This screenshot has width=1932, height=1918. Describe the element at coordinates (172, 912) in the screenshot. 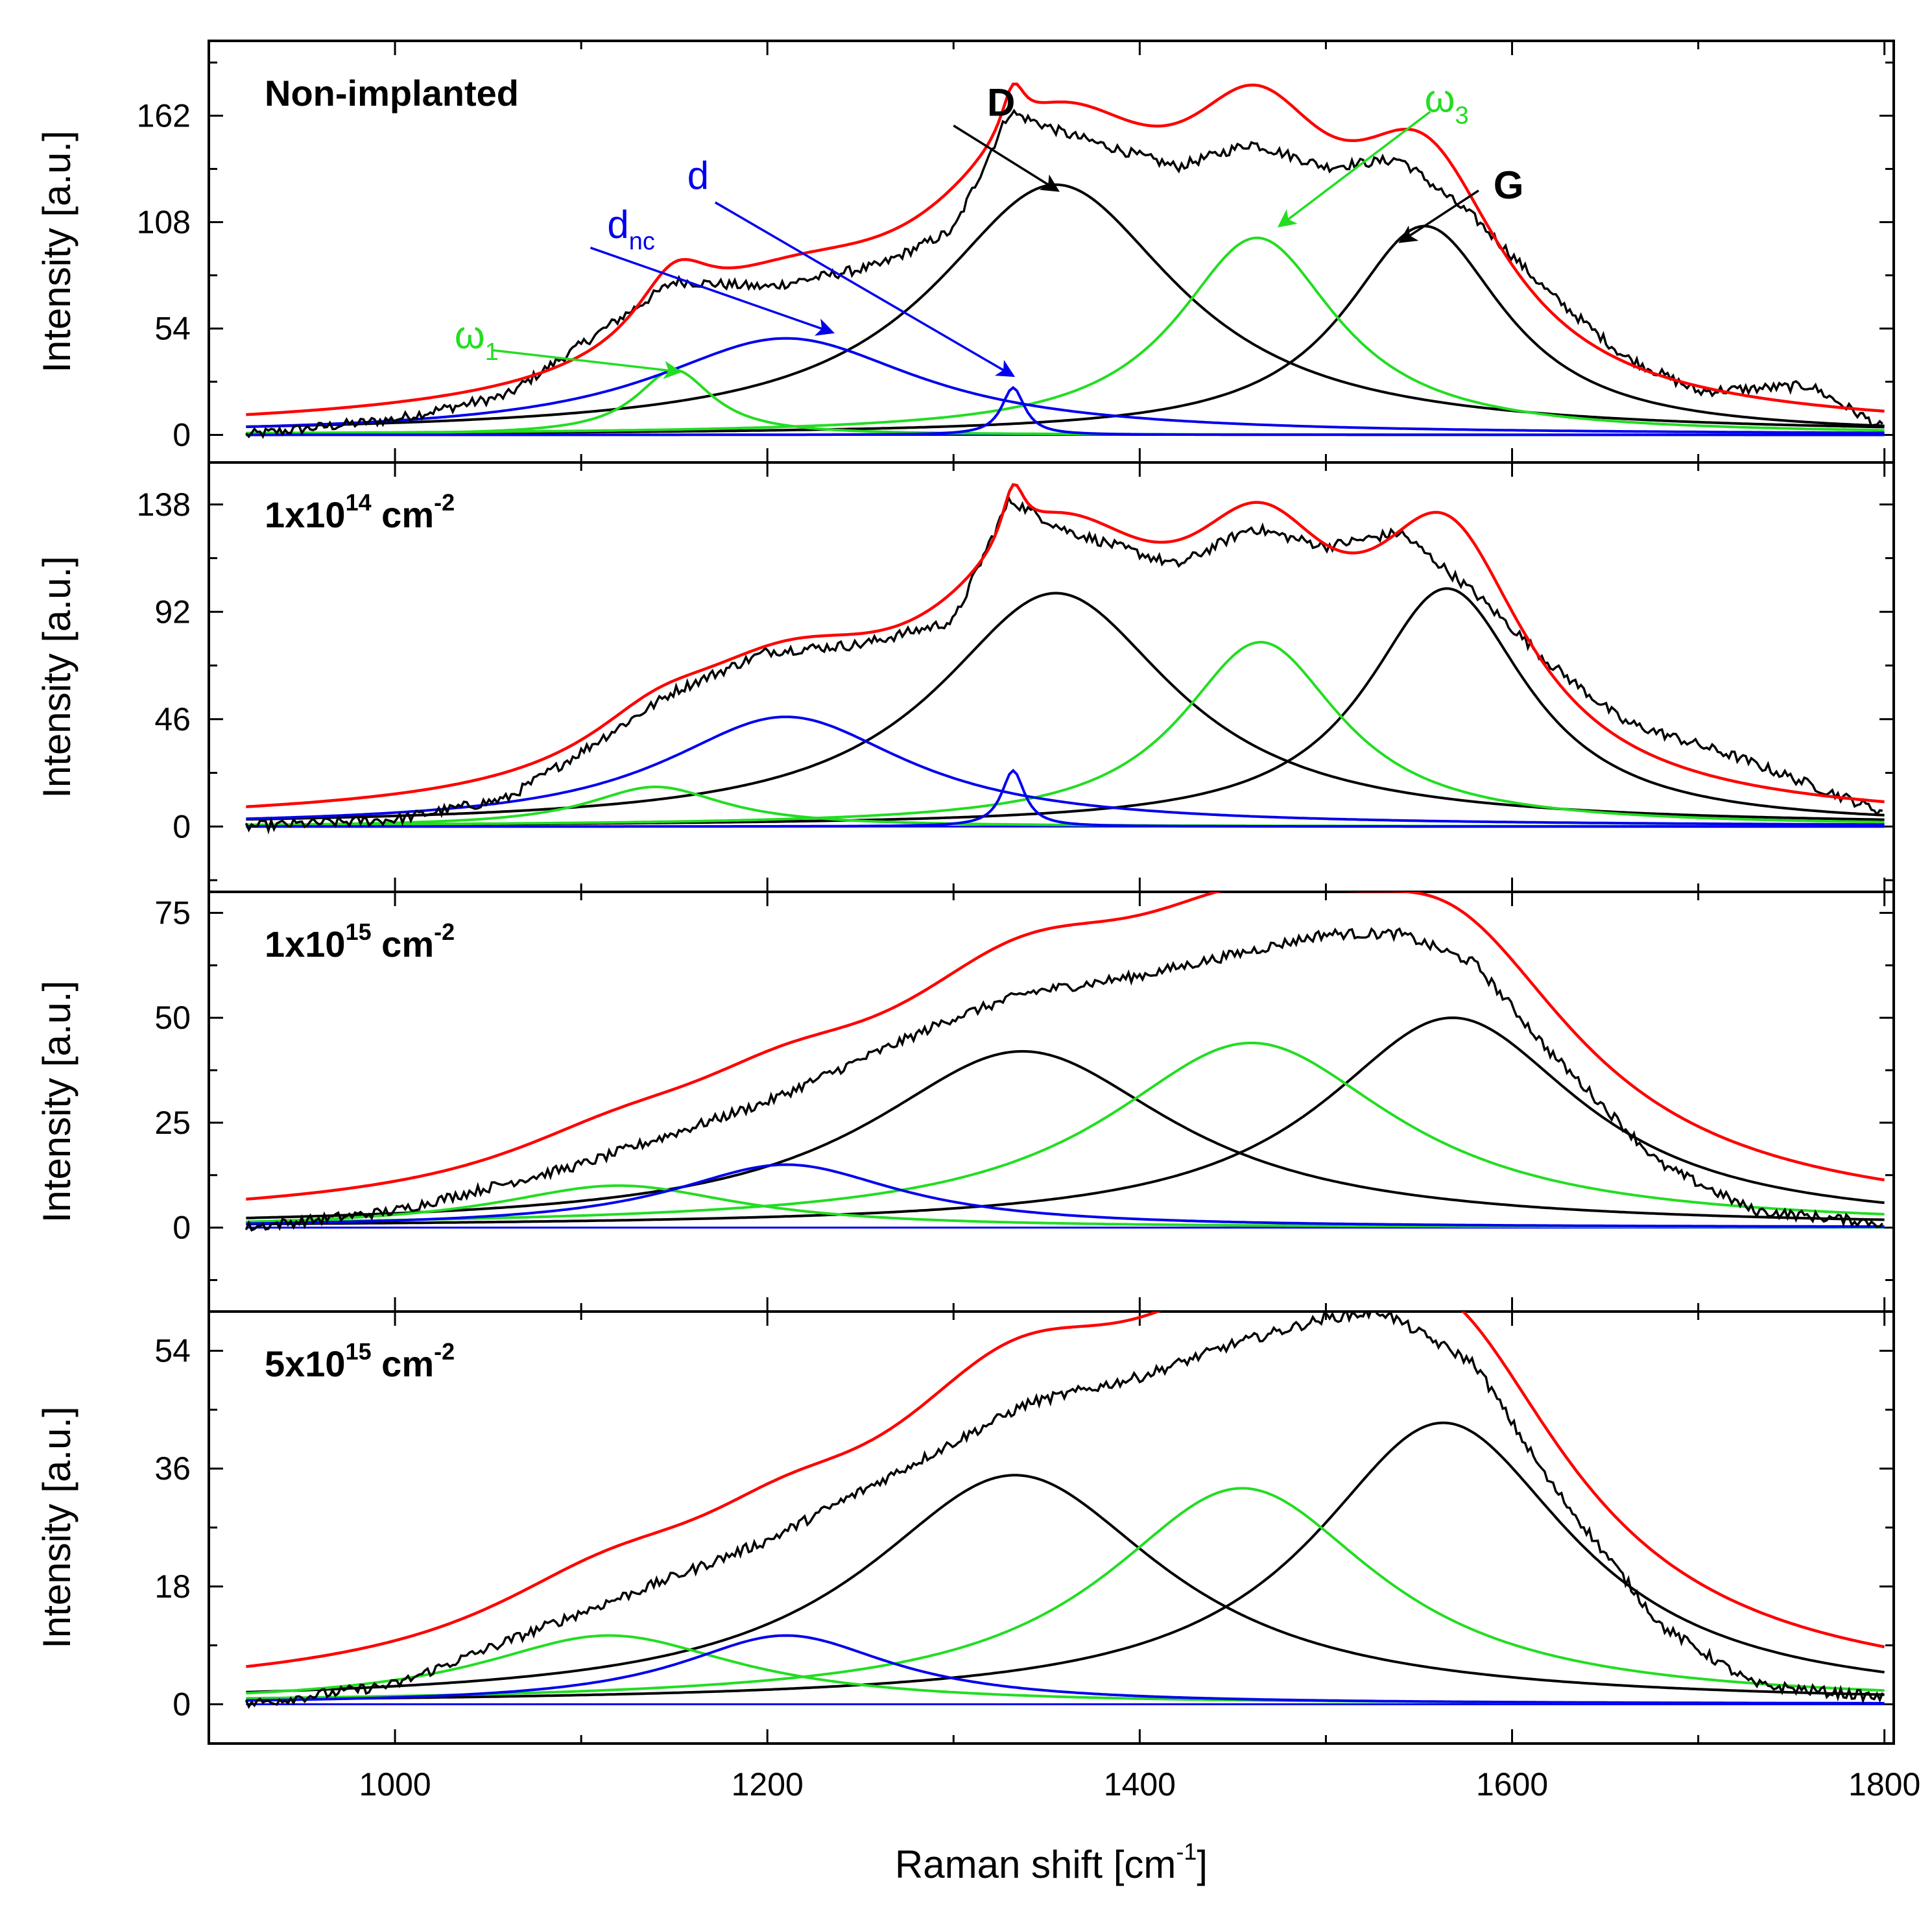

I see `y-tick-label: 75` at that location.